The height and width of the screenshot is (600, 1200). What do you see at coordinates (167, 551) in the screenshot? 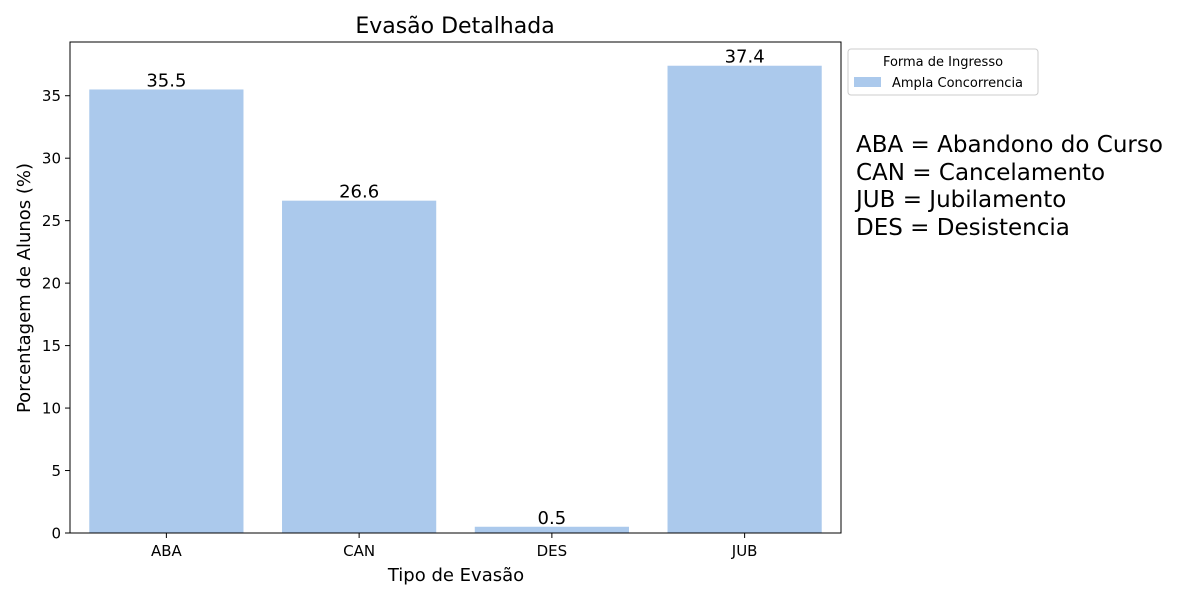
I see `x-tick-label-aba: ABA` at bounding box center [167, 551].